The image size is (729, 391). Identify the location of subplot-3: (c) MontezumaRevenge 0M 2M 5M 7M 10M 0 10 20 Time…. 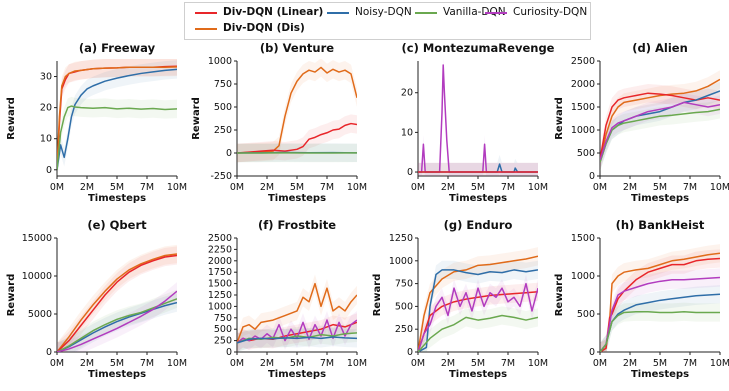
(478, 122).